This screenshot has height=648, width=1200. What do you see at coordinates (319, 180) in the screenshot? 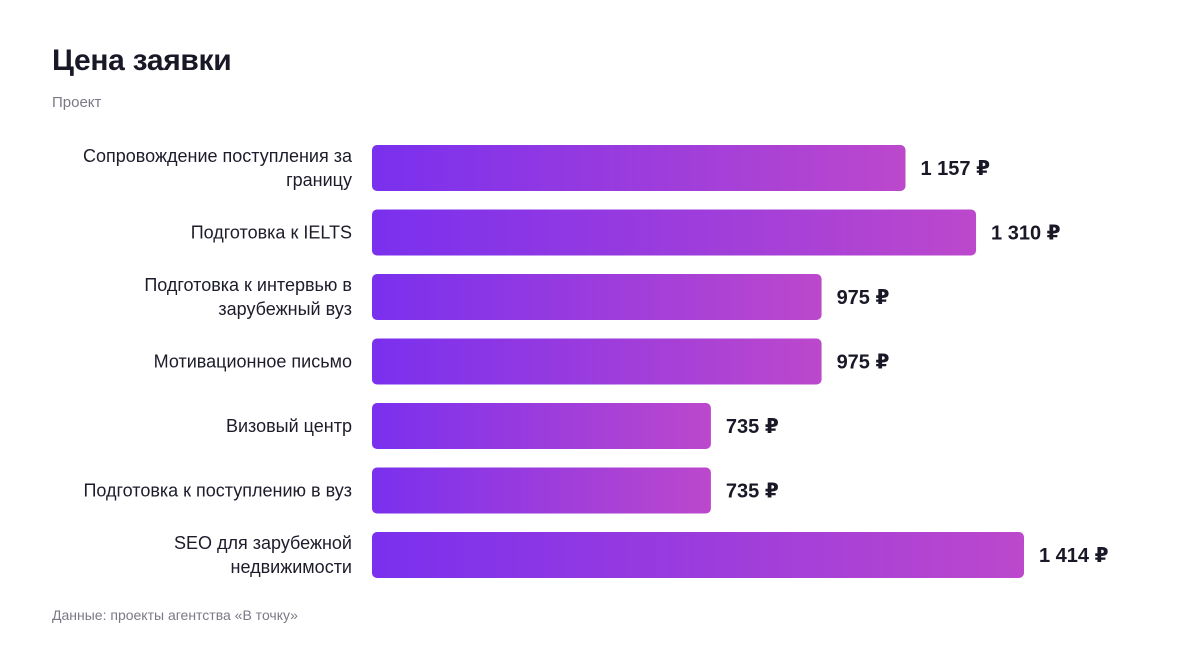
I see `category-label-line: границу` at bounding box center [319, 180].